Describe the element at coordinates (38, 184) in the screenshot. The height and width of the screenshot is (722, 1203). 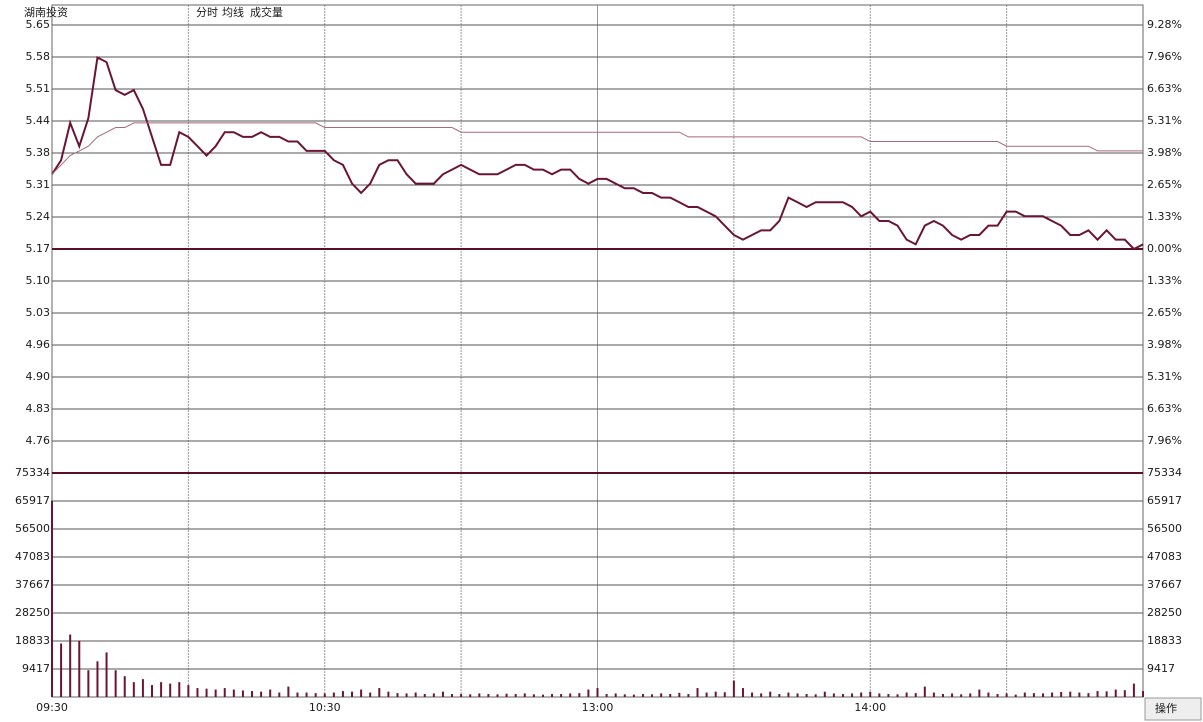
I see `y-tick-label: 5.31` at that location.